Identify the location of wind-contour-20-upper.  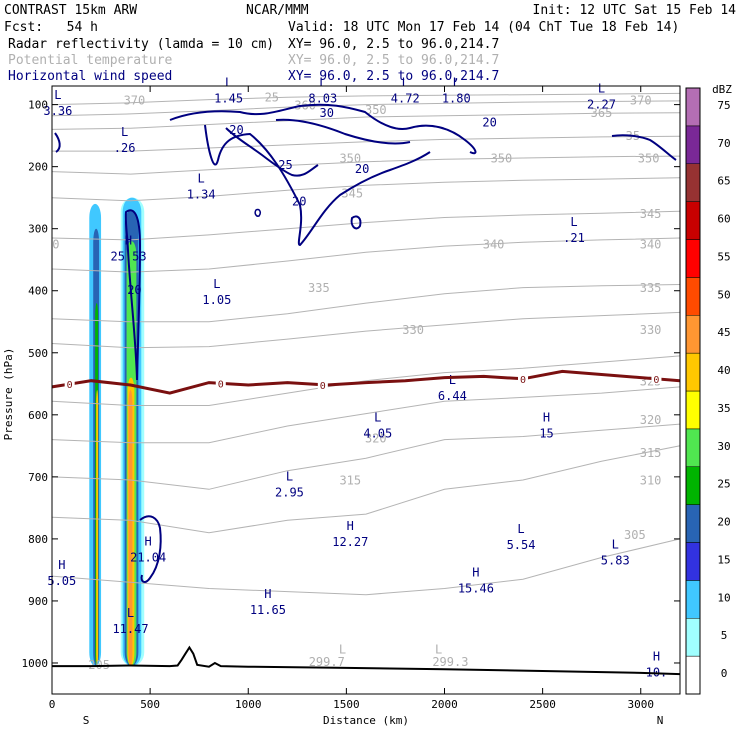
(317, 185).